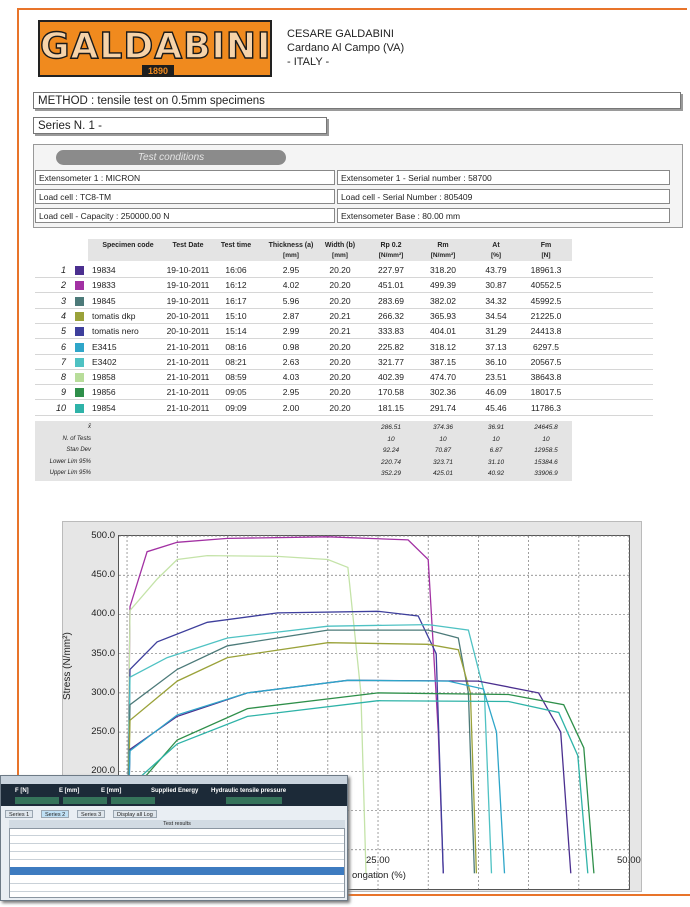  Describe the element at coordinates (443, 361) in the screenshot. I see `cell-rm: 387.15` at that location.